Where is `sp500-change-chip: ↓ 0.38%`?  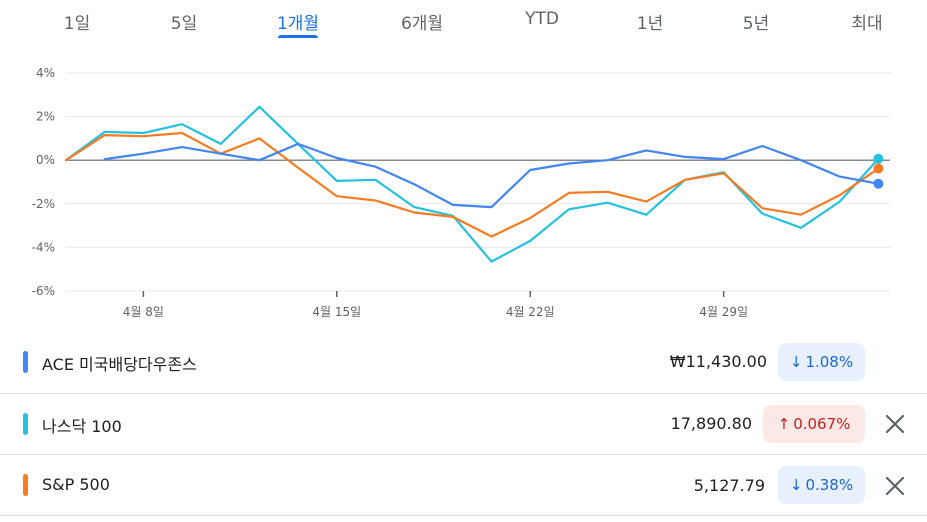
sp500-change-chip: ↓ 0.38% is located at coordinates (821, 485).